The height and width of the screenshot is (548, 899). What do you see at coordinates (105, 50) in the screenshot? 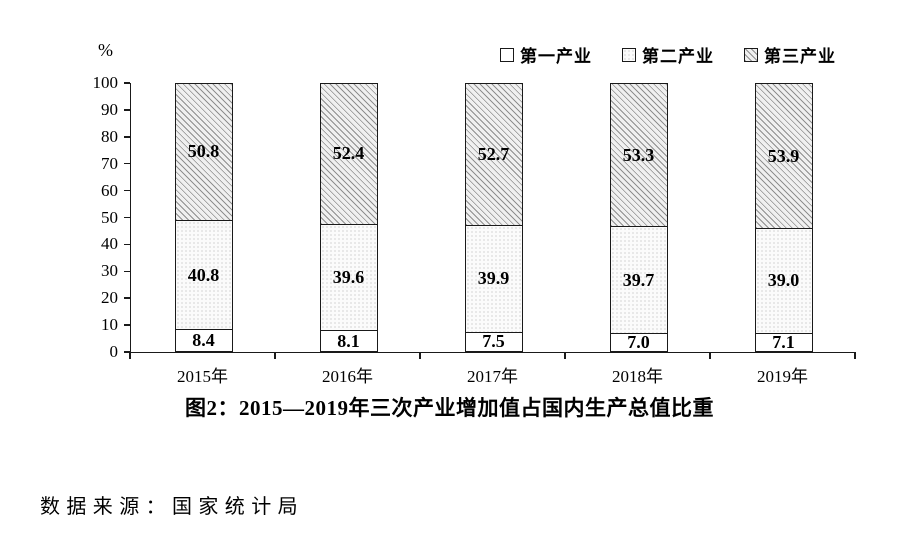
I see `y-axis-unit-label: %` at bounding box center [105, 50].